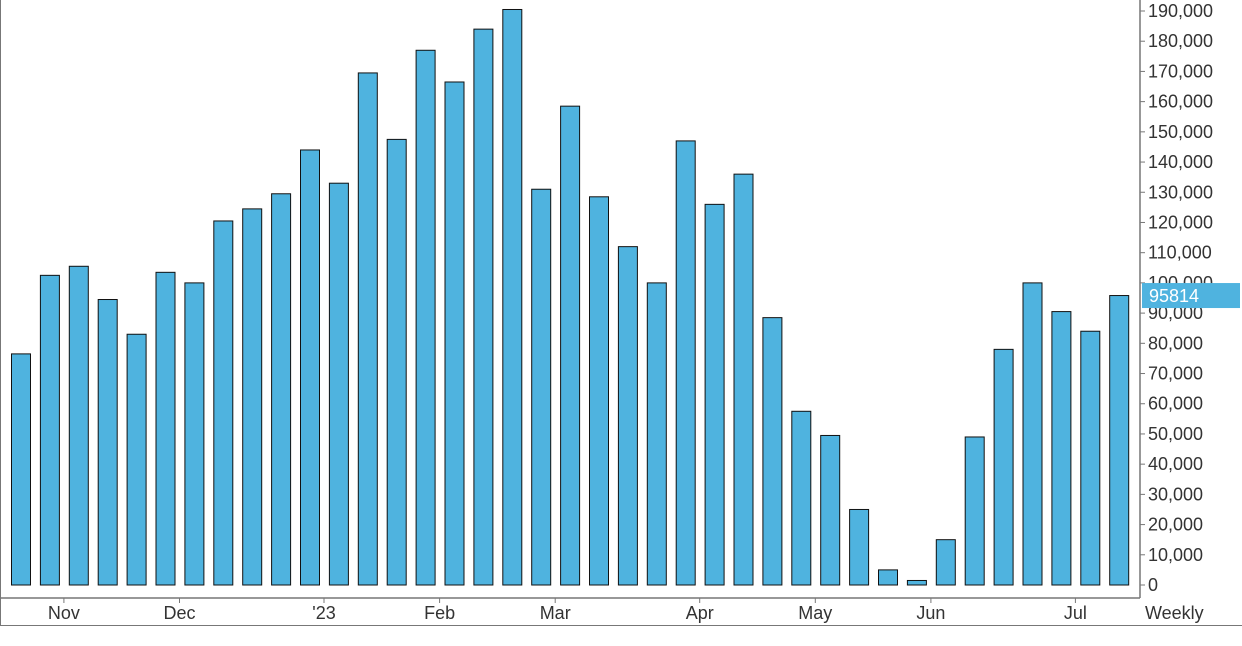  I want to click on y-tick-label: 60,000, so click(1175, 404).